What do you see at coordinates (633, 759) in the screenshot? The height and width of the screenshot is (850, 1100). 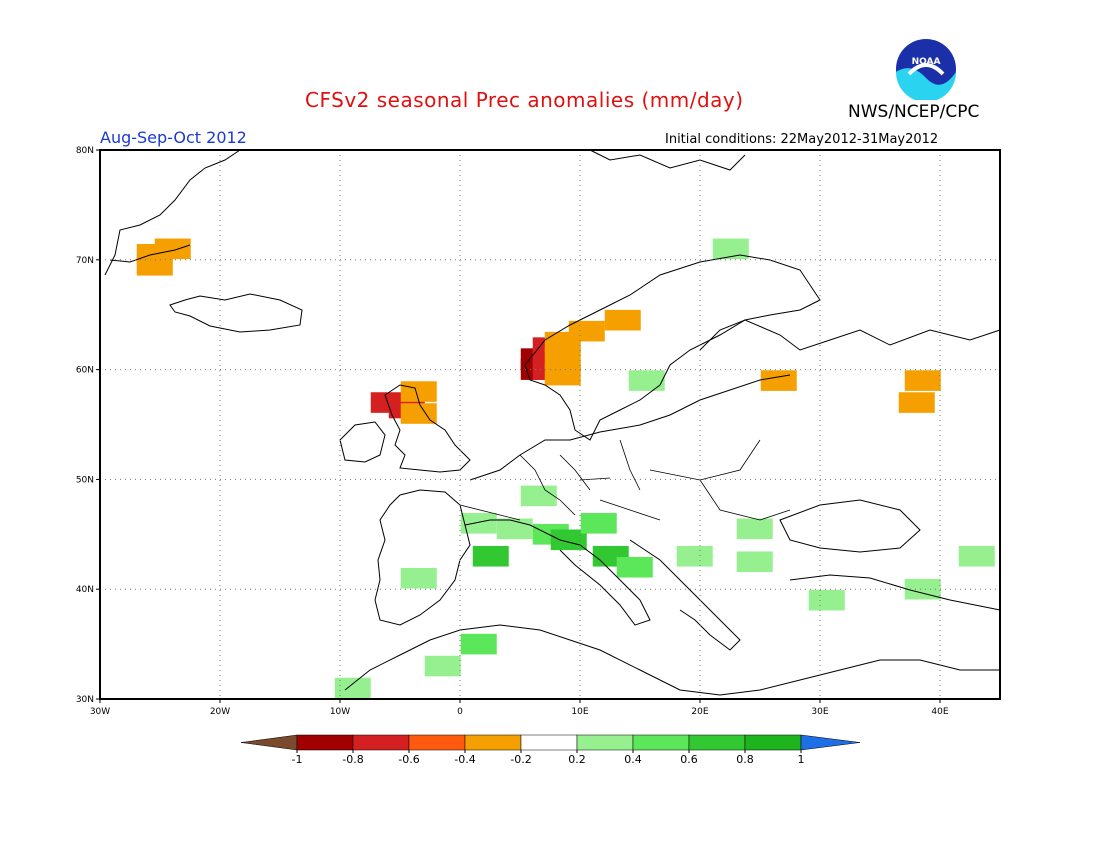 I see `colorbar-label: 0.4` at bounding box center [633, 759].